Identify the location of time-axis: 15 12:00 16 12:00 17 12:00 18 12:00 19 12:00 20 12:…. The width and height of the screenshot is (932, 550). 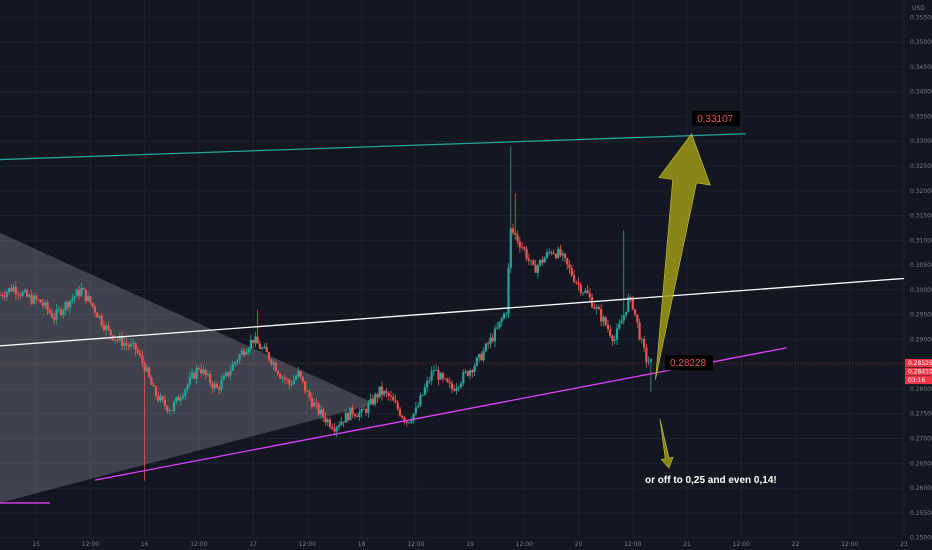
(470, 544).